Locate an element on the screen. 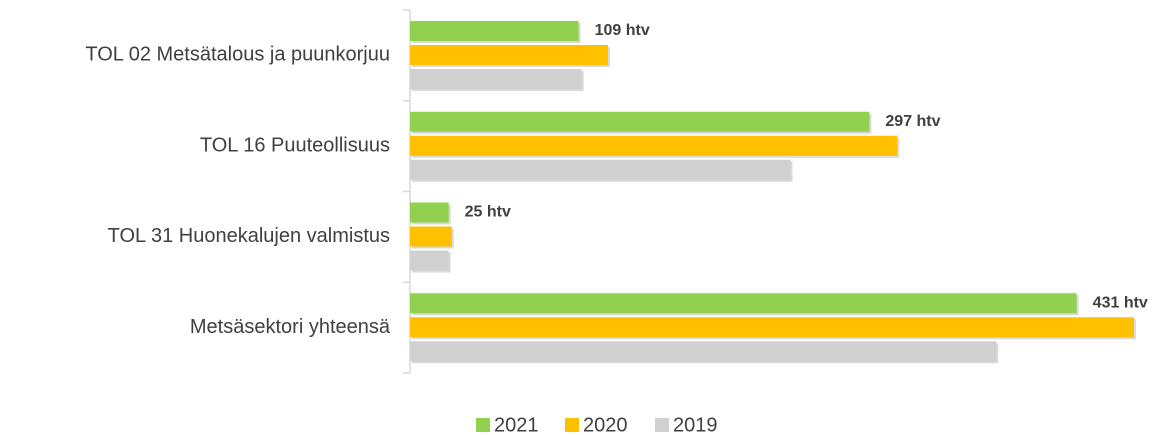 The width and height of the screenshot is (1170, 435). value-label: 297 htv is located at coordinates (912, 121).